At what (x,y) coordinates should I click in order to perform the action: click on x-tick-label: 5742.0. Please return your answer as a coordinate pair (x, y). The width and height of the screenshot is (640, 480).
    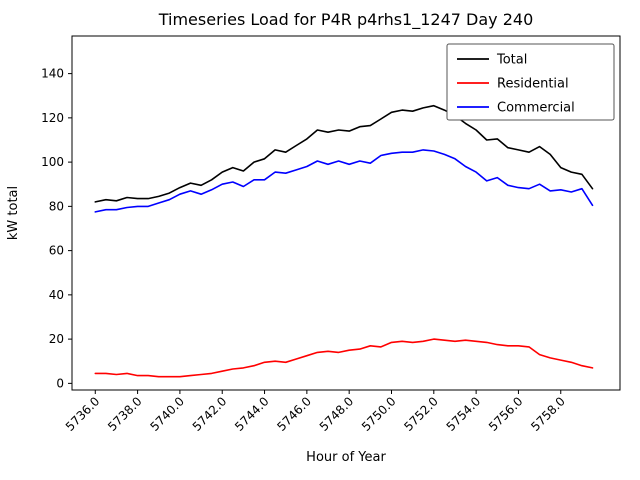
    Looking at the image, I should click on (210, 414).